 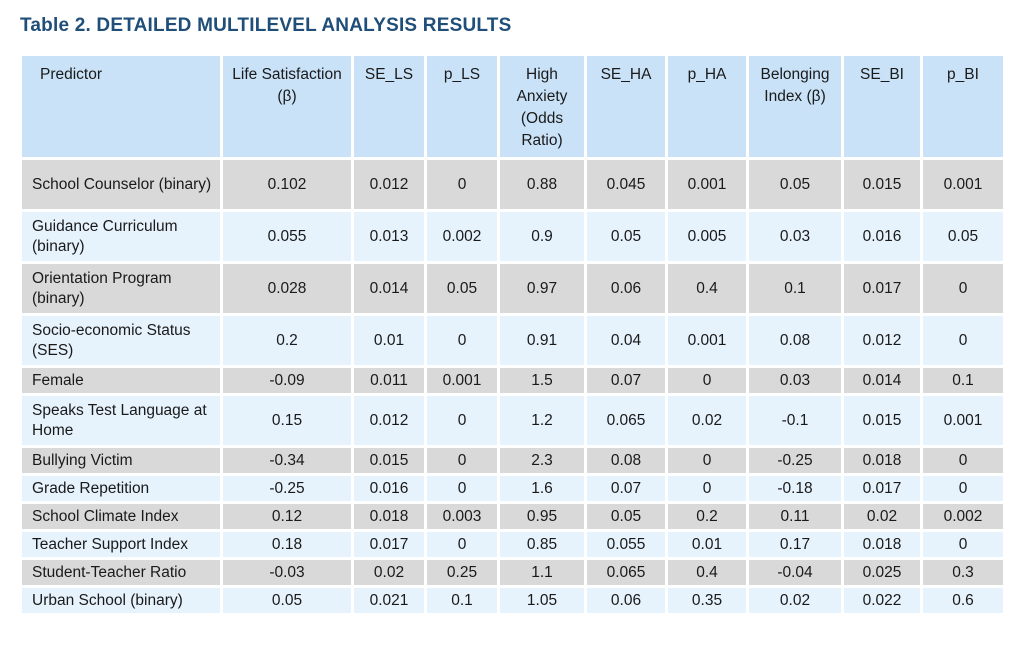 What do you see at coordinates (462, 106) in the screenshot?
I see `header-p-ls: p_LS` at bounding box center [462, 106].